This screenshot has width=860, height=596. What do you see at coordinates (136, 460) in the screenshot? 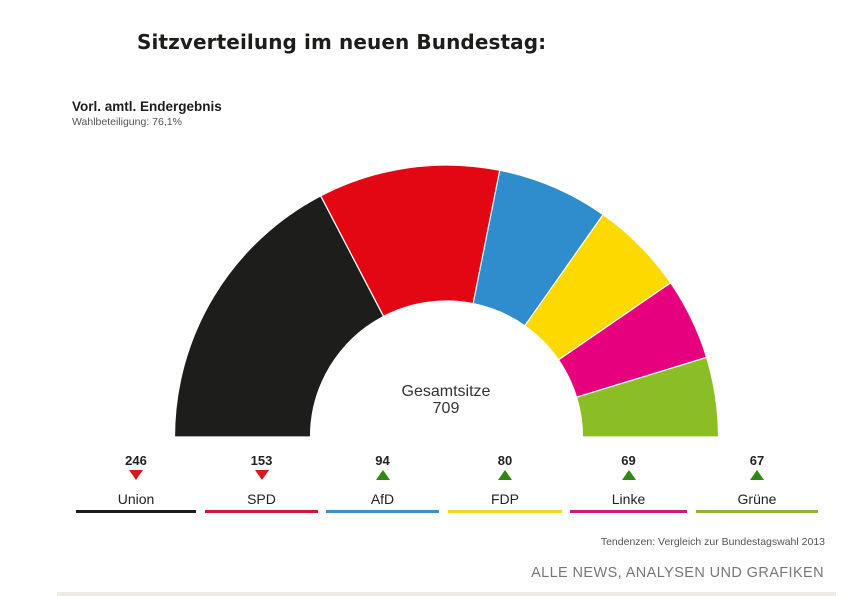
I see `seat-count: 246` at bounding box center [136, 460].